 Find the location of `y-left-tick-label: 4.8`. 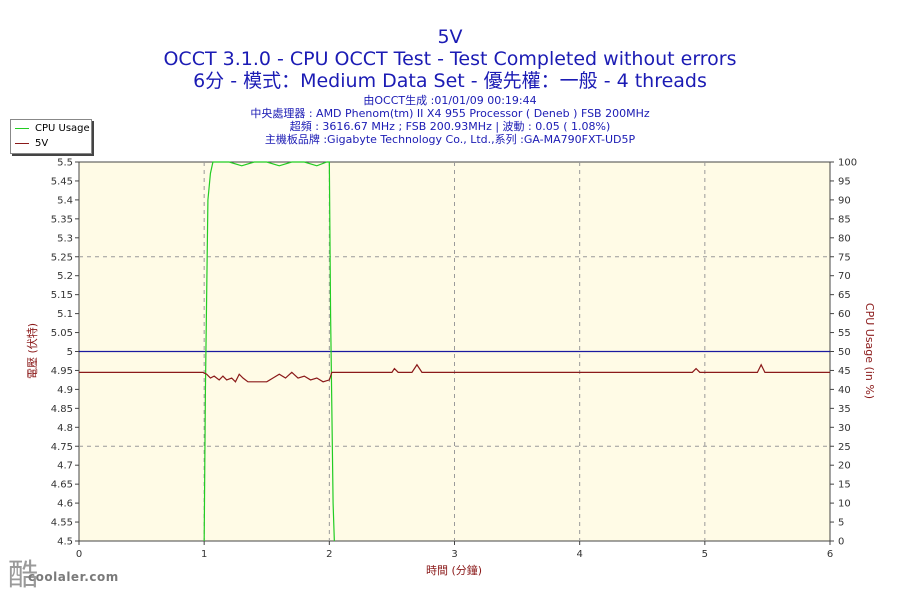

y-left-tick-label: 4.8 is located at coordinates (65, 428).